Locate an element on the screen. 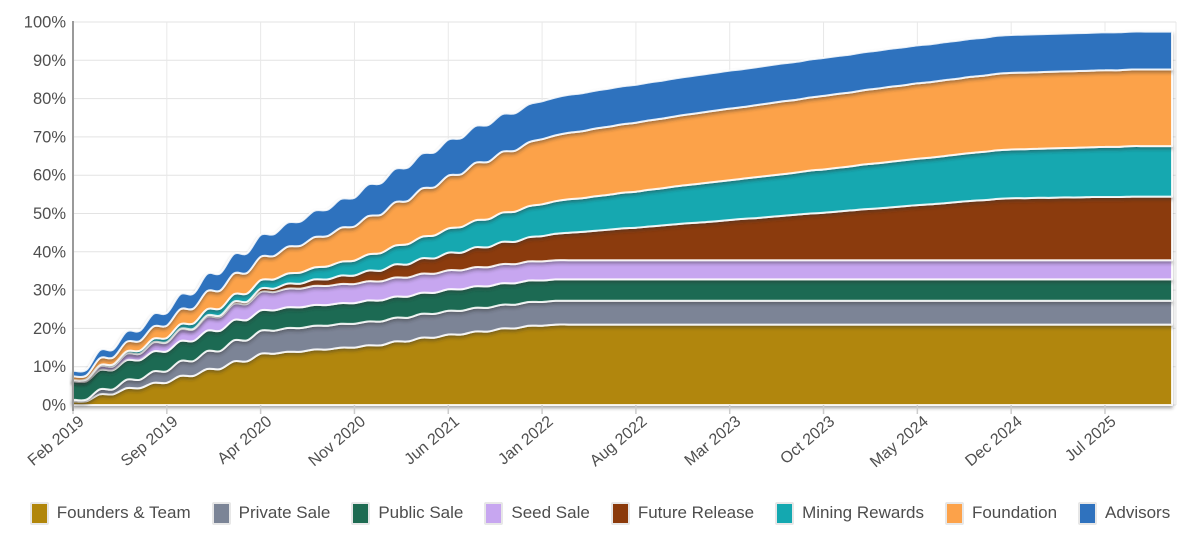  legend-item-seed-sale: Seed Sale is located at coordinates (537, 513).